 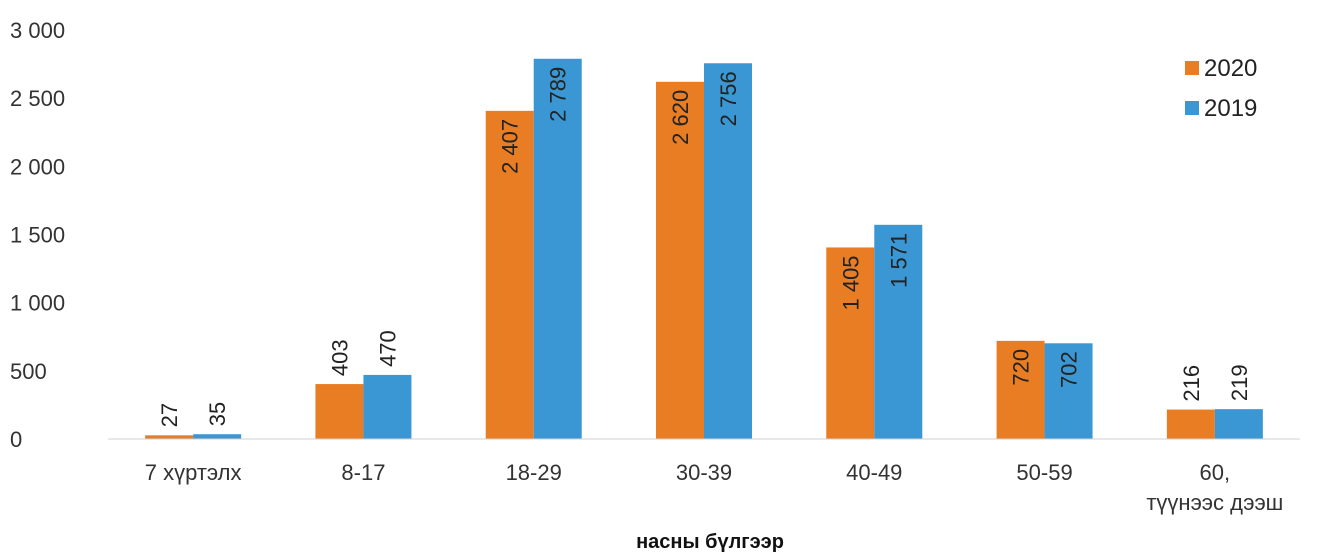 What do you see at coordinates (37, 30) in the screenshot?
I see `y-tick-label: 3 000` at bounding box center [37, 30].